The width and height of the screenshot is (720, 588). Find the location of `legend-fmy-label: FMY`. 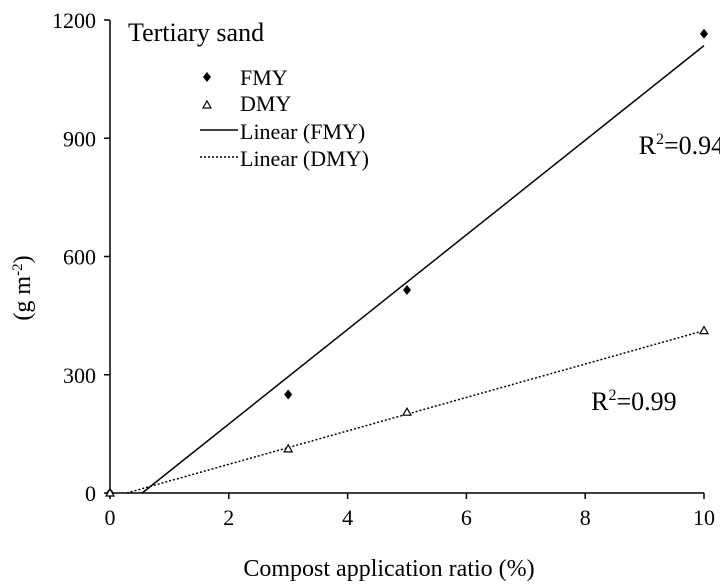

legend-fmy-label: FMY is located at coordinates (264, 77).